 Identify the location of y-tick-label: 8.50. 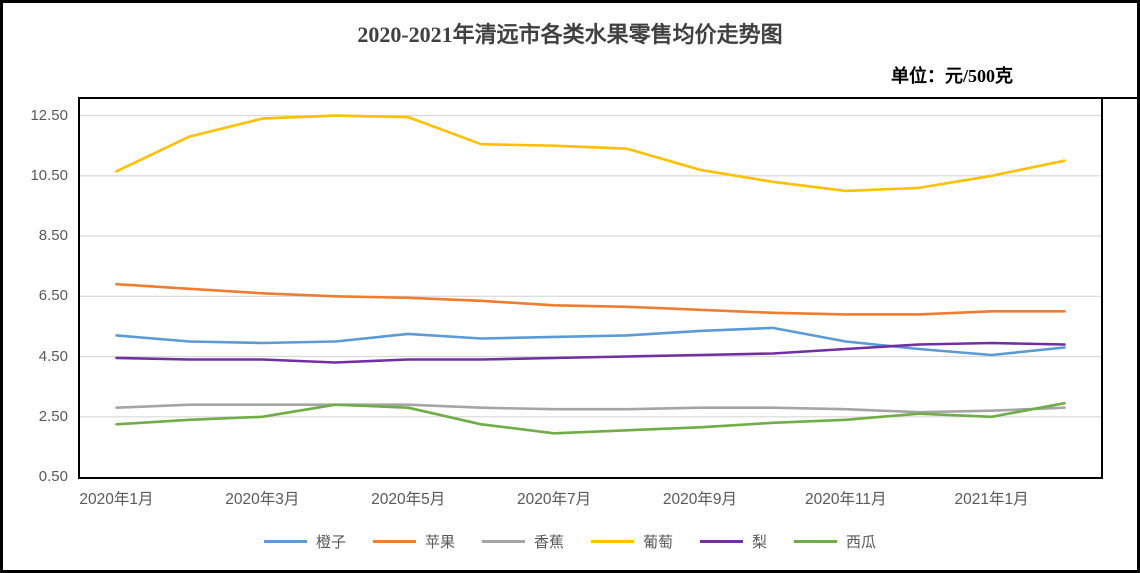
(53, 236).